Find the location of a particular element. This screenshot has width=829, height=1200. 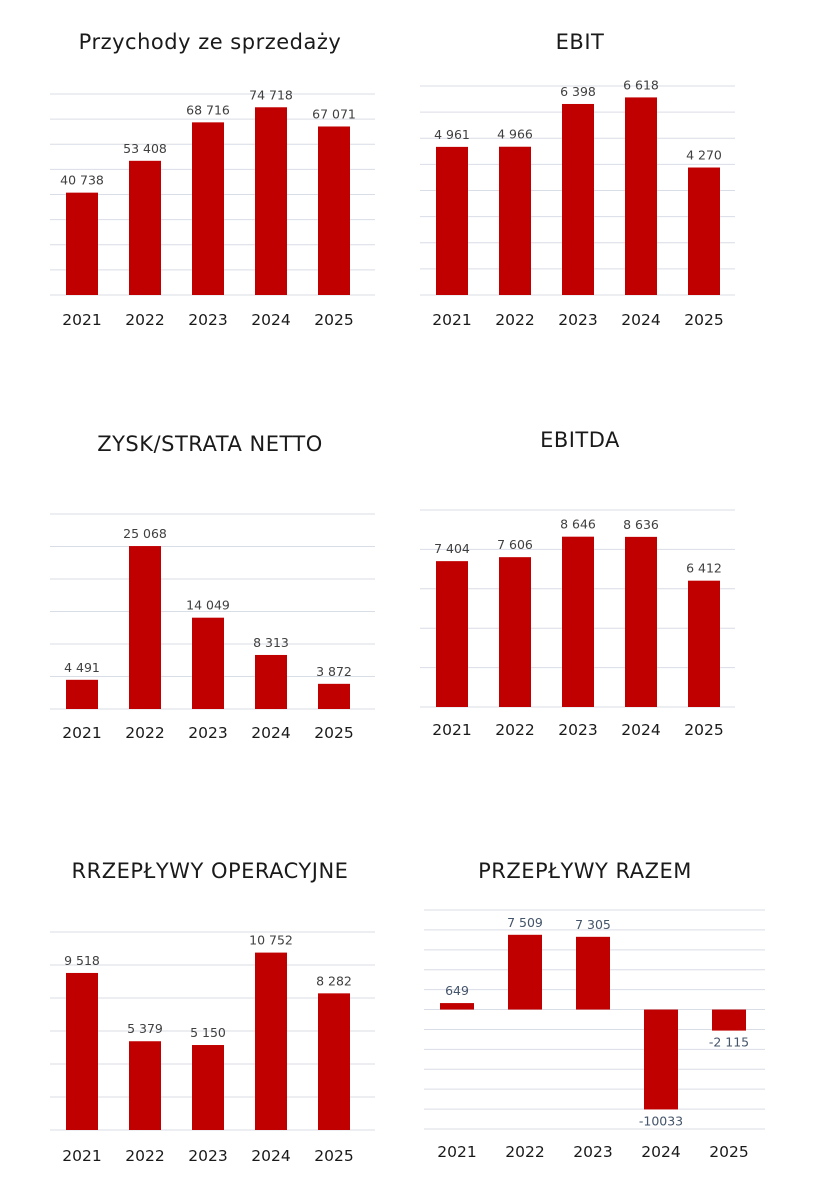

data-label: 10 752 is located at coordinates (271, 940).